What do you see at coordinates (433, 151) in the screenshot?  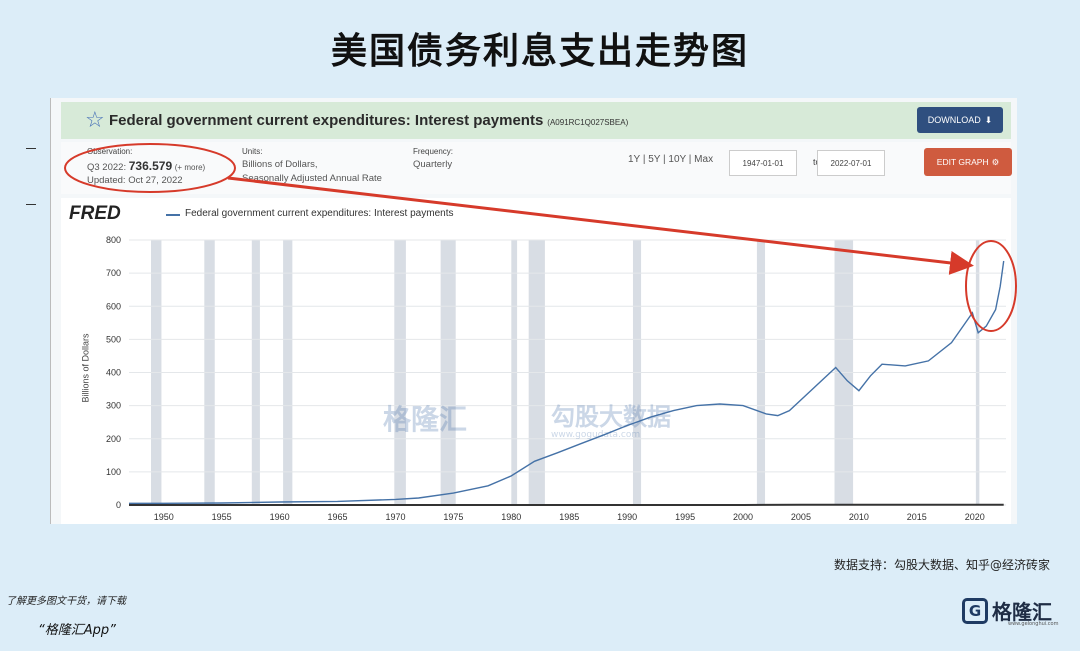 I see `frequency-label: Frequency:` at bounding box center [433, 151].